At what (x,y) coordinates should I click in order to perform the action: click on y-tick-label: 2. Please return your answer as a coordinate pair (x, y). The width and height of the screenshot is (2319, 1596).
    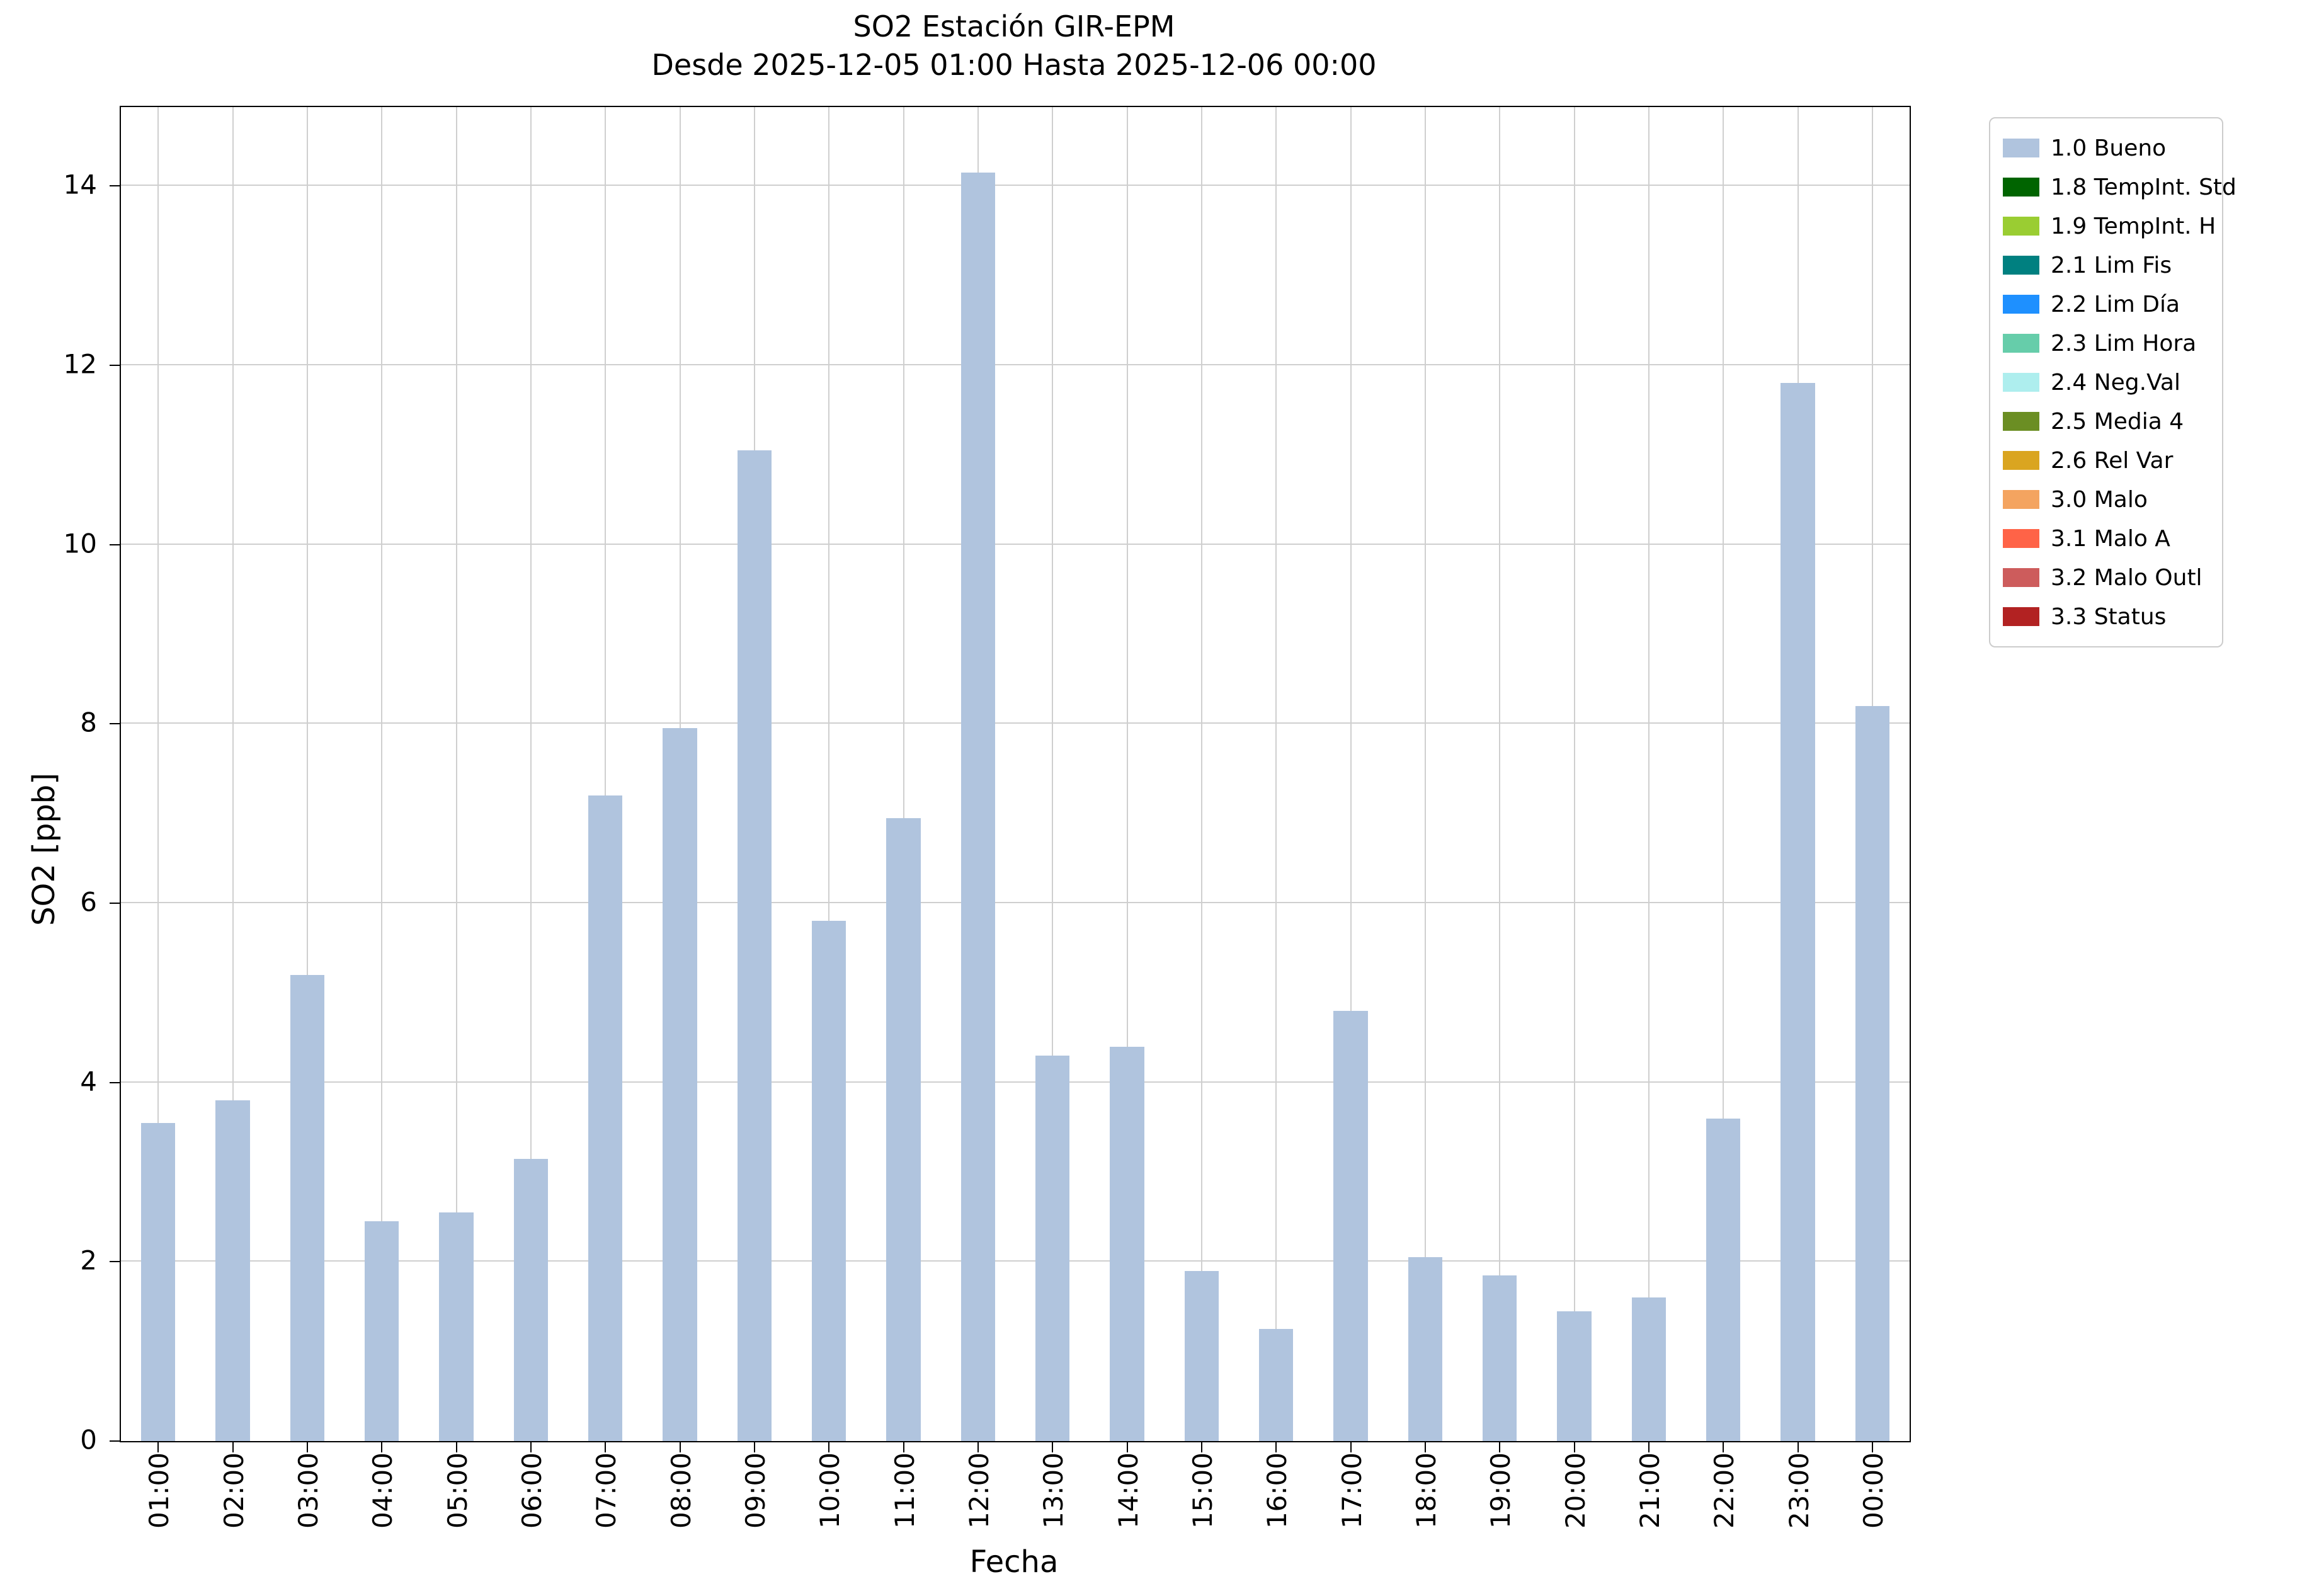
    Looking at the image, I should click on (88, 1260).